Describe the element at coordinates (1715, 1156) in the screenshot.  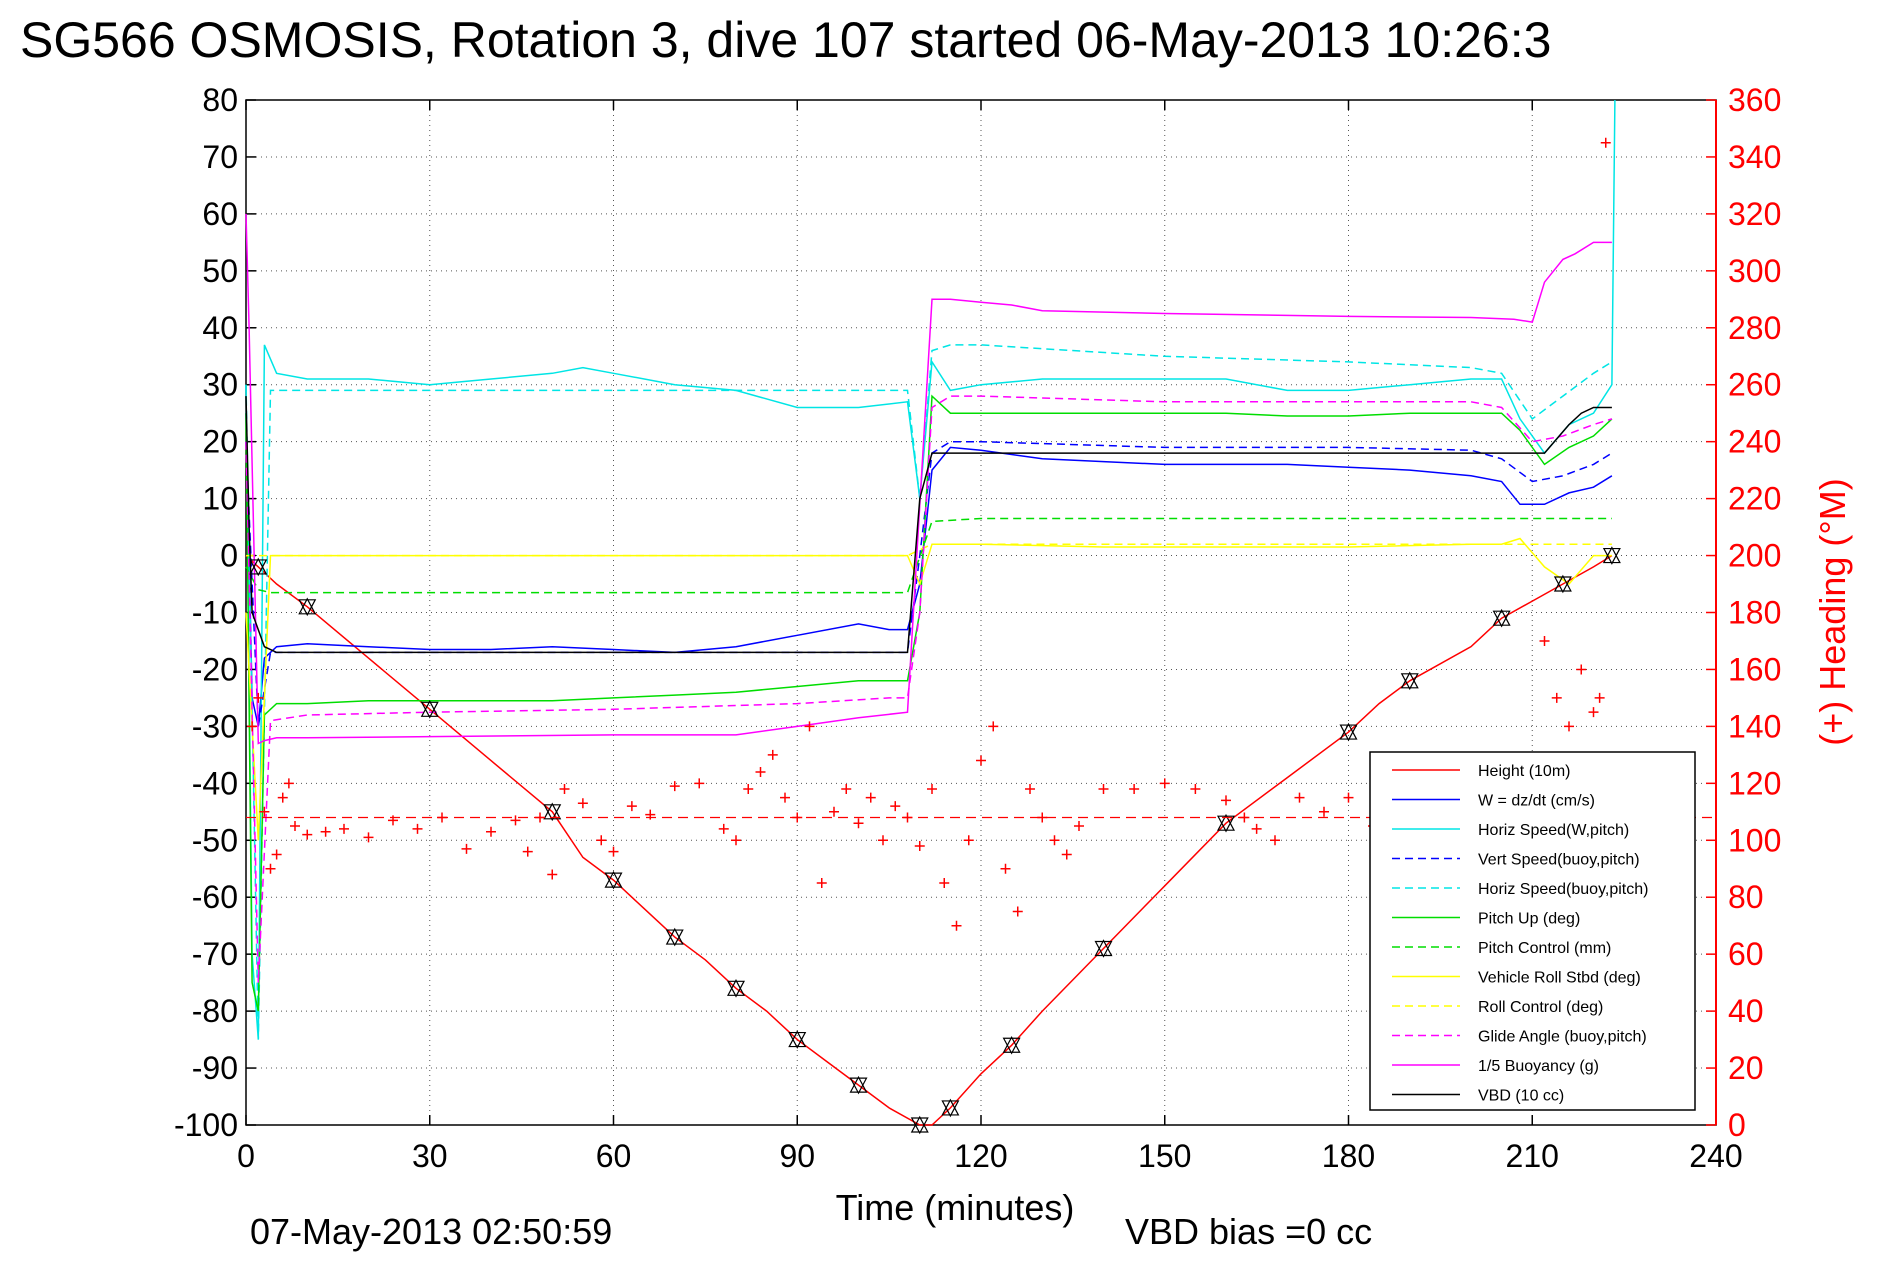
I see `x-tick-label: 240` at that location.